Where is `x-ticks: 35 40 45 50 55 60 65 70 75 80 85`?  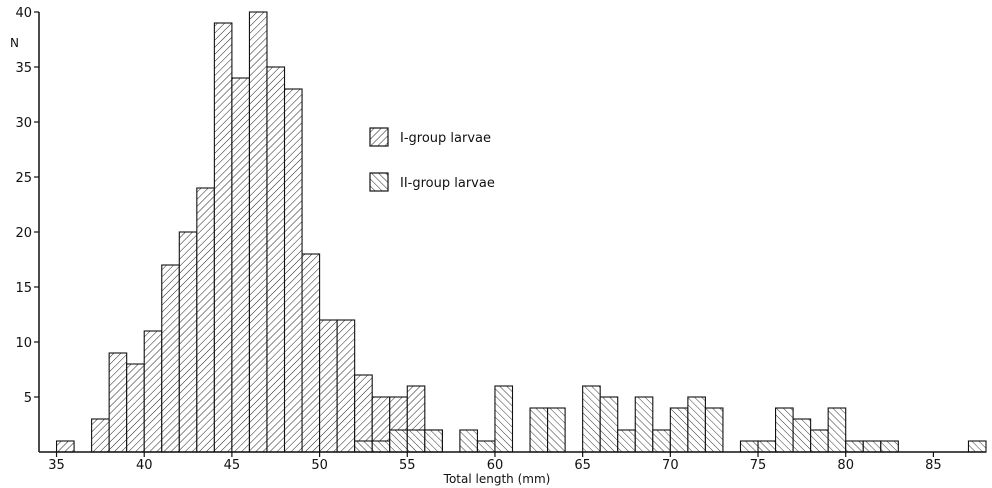
x-ticks: 35 40 45 50 55 60 65 70 75 80 85 is located at coordinates (495, 462).